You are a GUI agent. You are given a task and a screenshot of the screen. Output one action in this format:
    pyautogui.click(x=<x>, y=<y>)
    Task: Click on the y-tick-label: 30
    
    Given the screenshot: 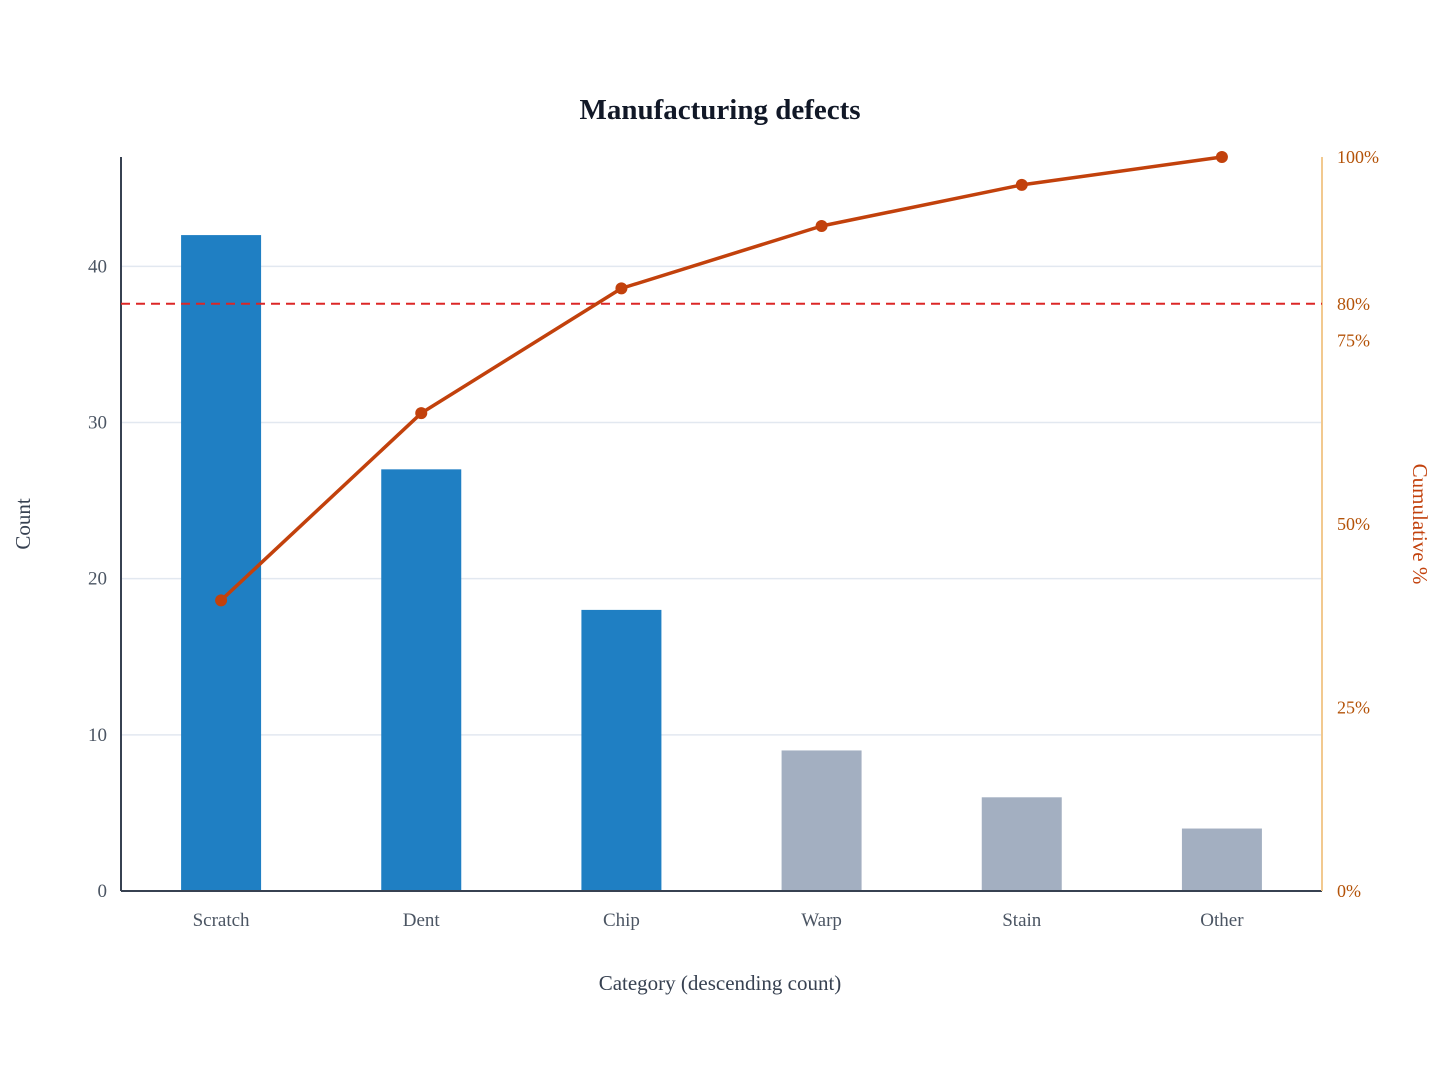 What is the action you would take?
    pyautogui.click(x=97, y=422)
    